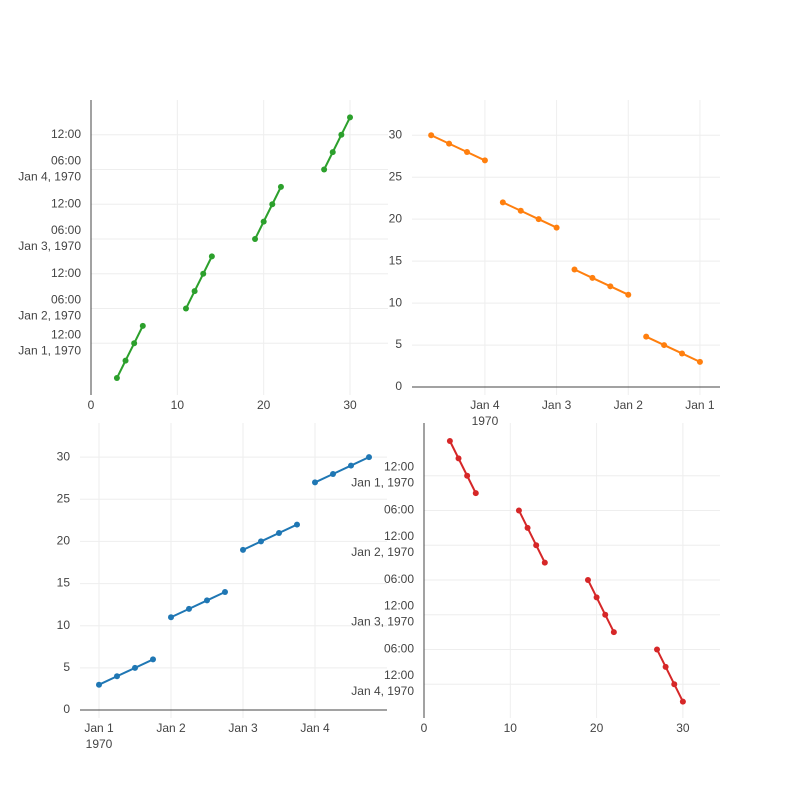 This screenshot has width=800, height=800. Describe the element at coordinates (315, 728) in the screenshot. I see `x-tick-label: Jan 4` at that location.